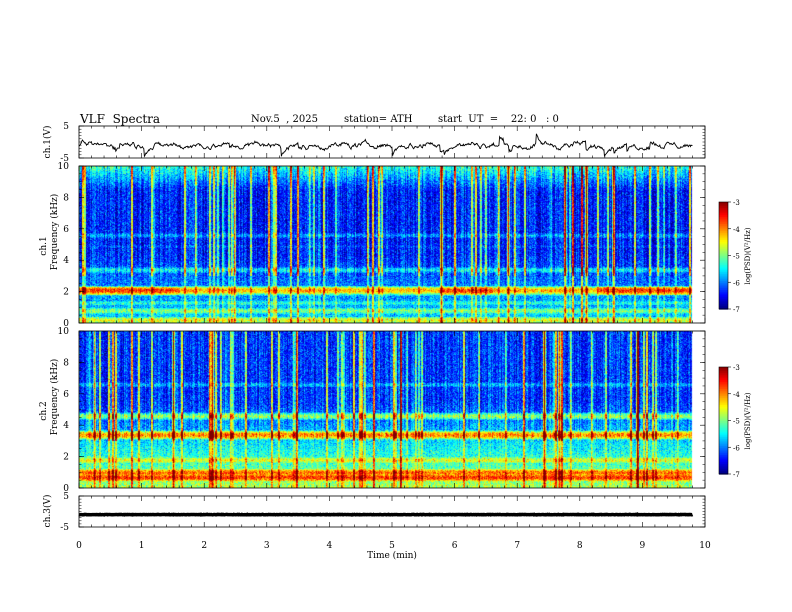 This screenshot has width=792, height=612. What do you see at coordinates (736, 368) in the screenshot?
I see `colorbar2-tick-label: -3` at bounding box center [736, 368].